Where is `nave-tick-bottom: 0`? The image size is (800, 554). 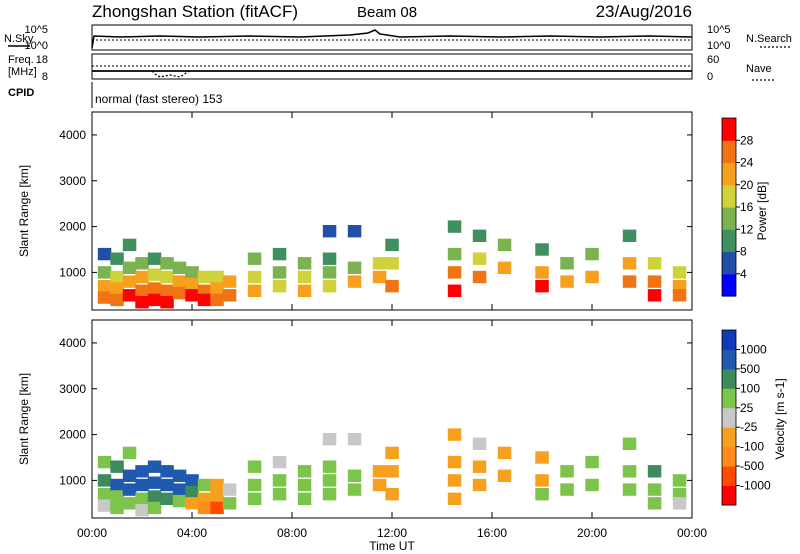
nave-tick-bottom: 0 is located at coordinates (710, 77).